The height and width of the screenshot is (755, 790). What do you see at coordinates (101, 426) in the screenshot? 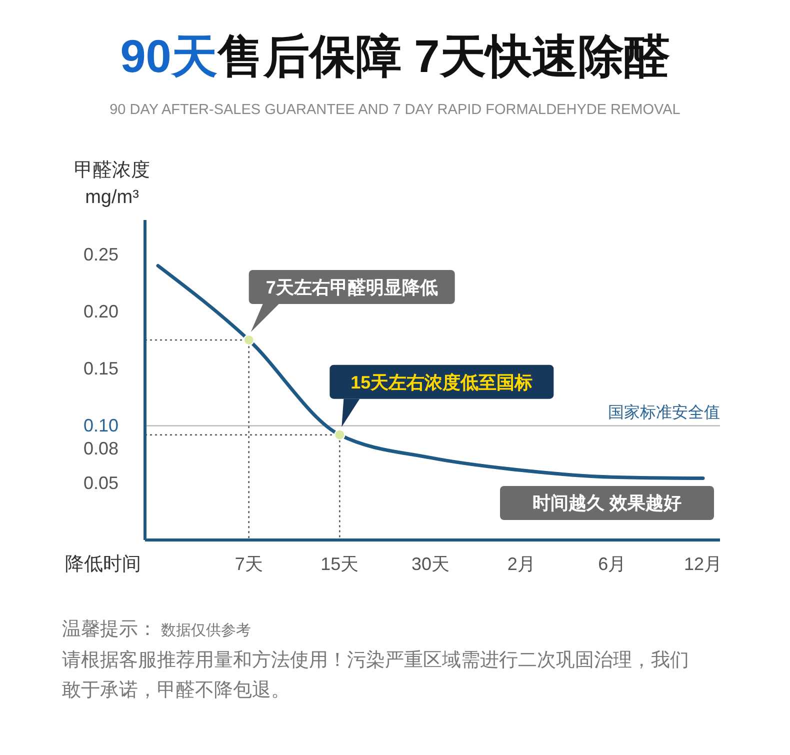
I see `y-tick-label: 0.10` at bounding box center [101, 426].